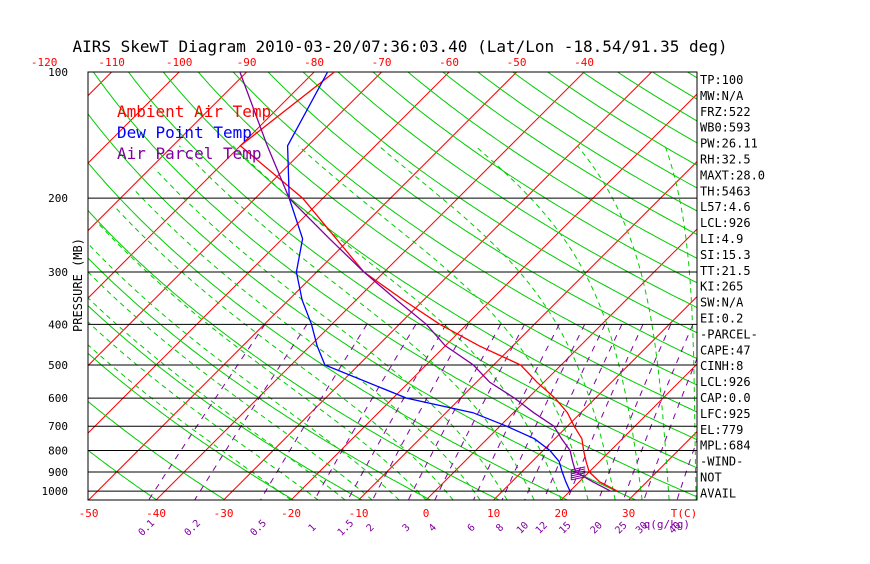 The image size is (870, 564). What do you see at coordinates (729, 334) in the screenshot?
I see `sidebar-stat: -PARCEL-` at bounding box center [729, 334].